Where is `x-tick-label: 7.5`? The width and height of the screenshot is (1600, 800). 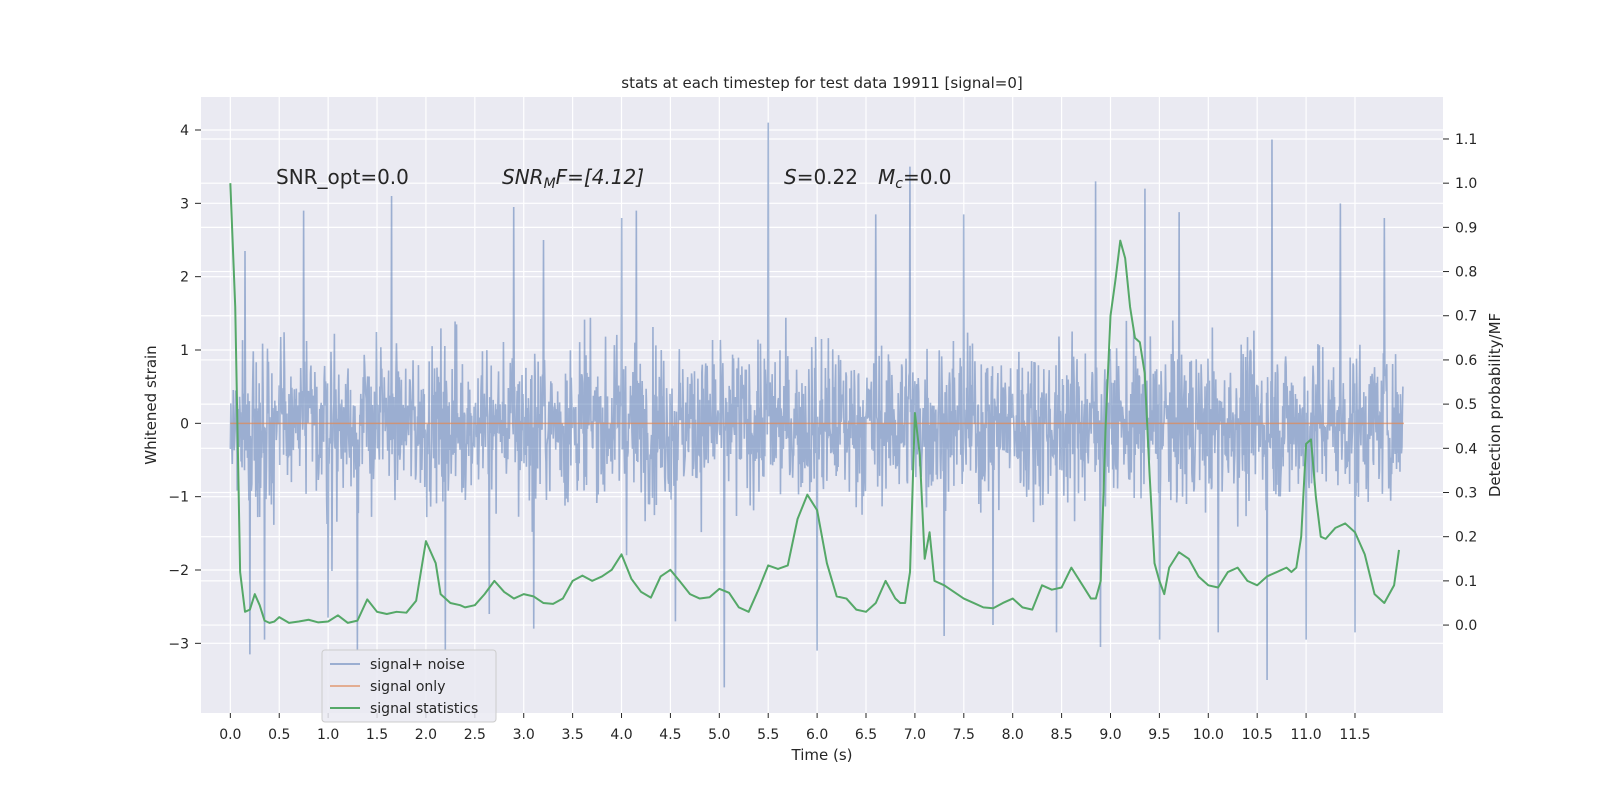 x-tick-label: 7.5 is located at coordinates (964, 735).